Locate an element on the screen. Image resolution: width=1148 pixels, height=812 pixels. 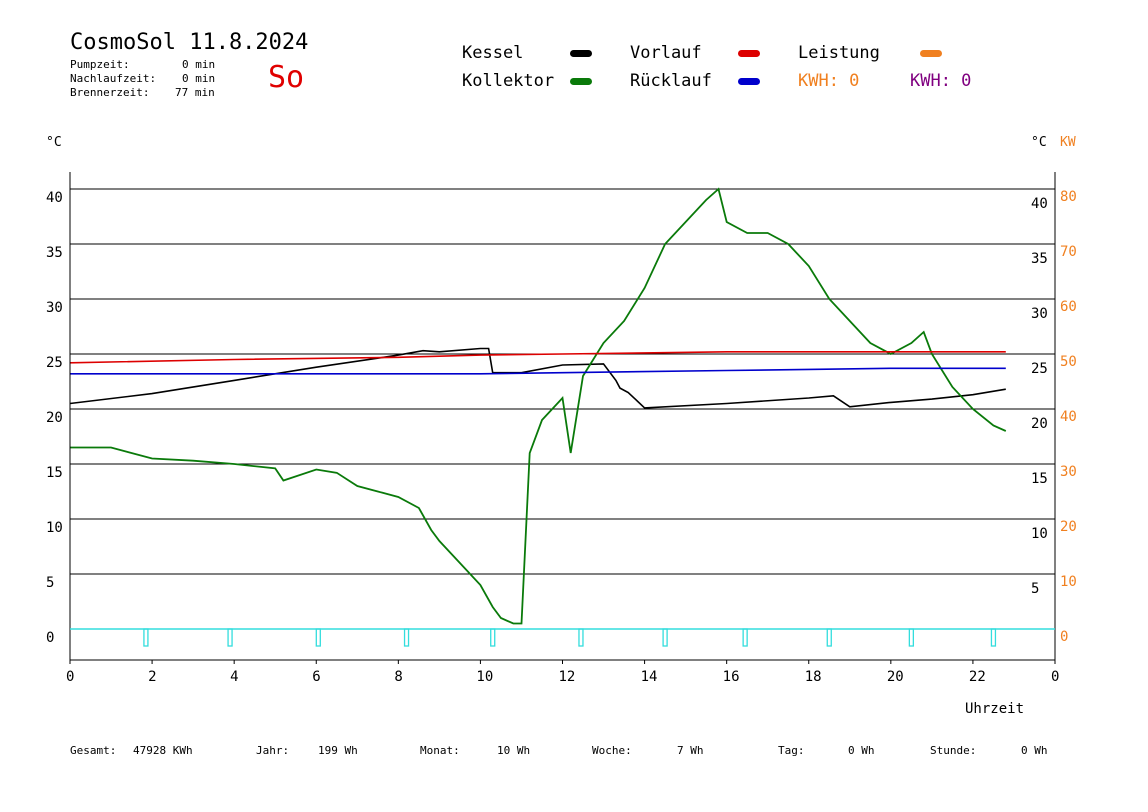
footer-jahr-label: Jahr: is located at coordinates (273, 750).